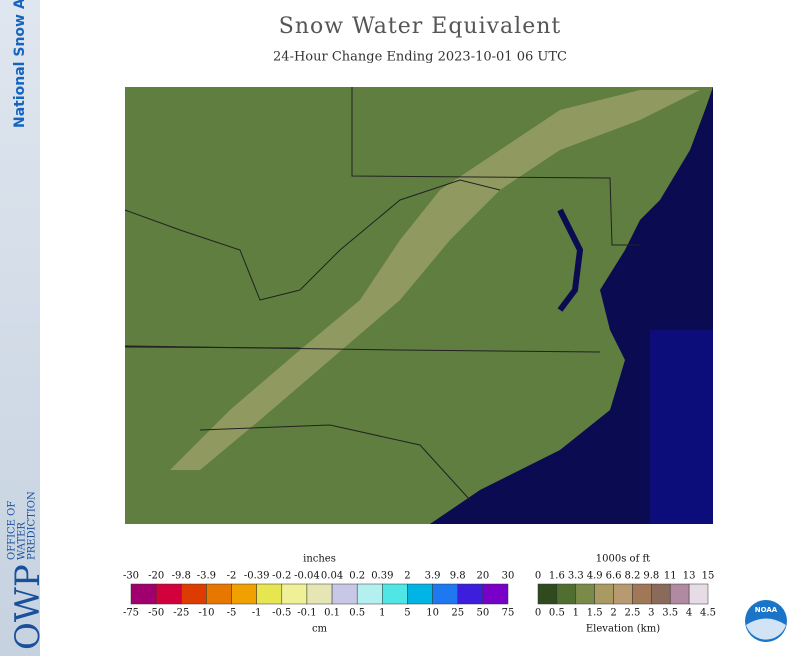  What do you see at coordinates (632, 576) in the screenshot?
I see `legend-label: 8.2` at bounding box center [632, 576].